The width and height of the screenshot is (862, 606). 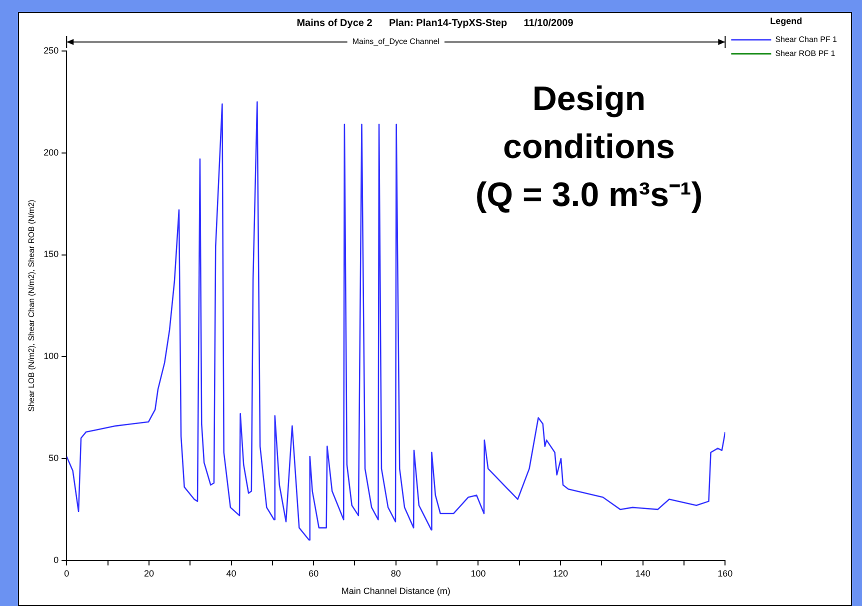 I want to click on x-axis-title: Main Channel Distance (m), so click(x=395, y=591).